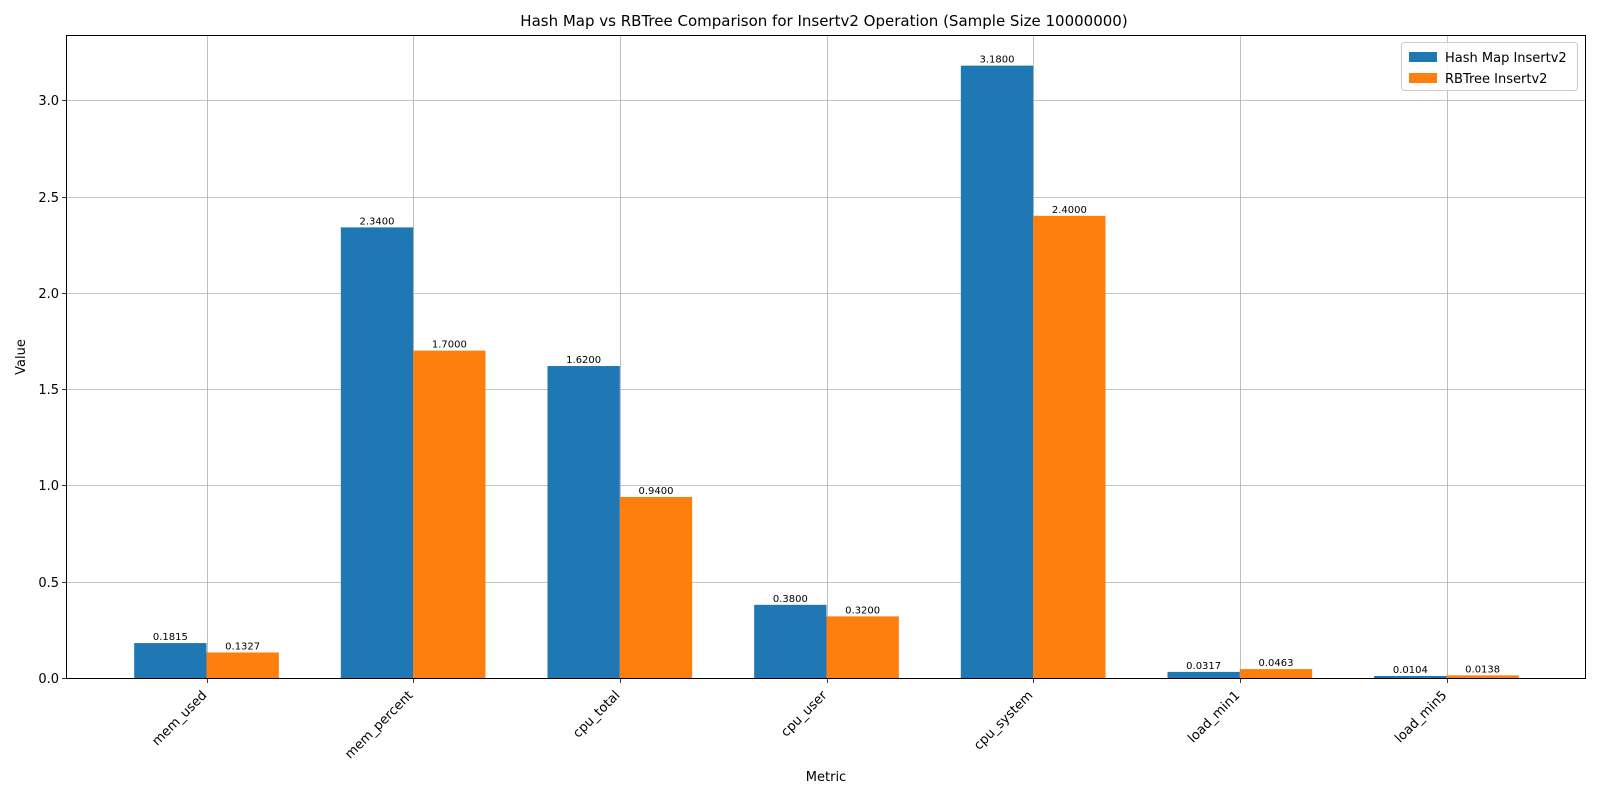  I want to click on legend-box, so click(1489, 66).